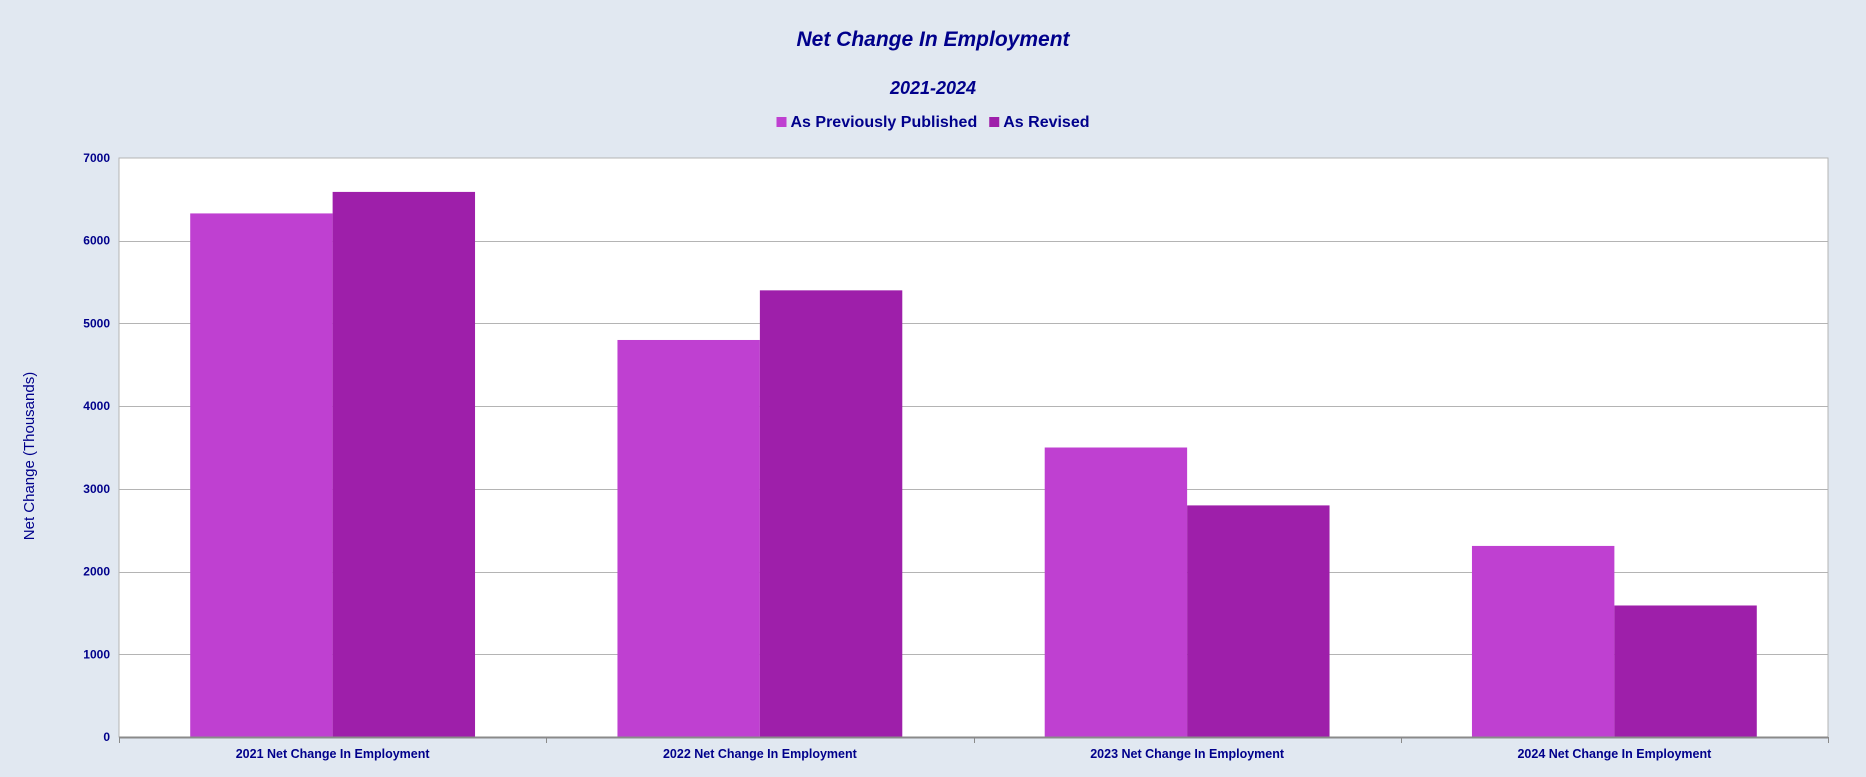 The image size is (1866, 777). I want to click on y-tick-label: 3000, so click(96, 489).